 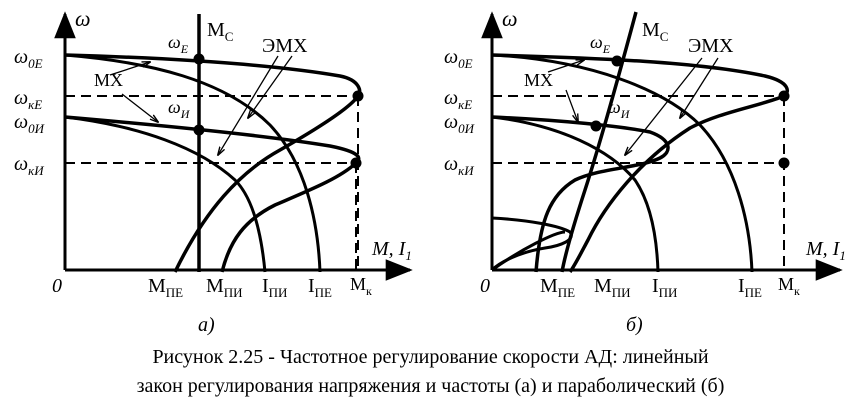 I want to click on panel-b-label-m-pi: MПИ, so click(x=612, y=287).